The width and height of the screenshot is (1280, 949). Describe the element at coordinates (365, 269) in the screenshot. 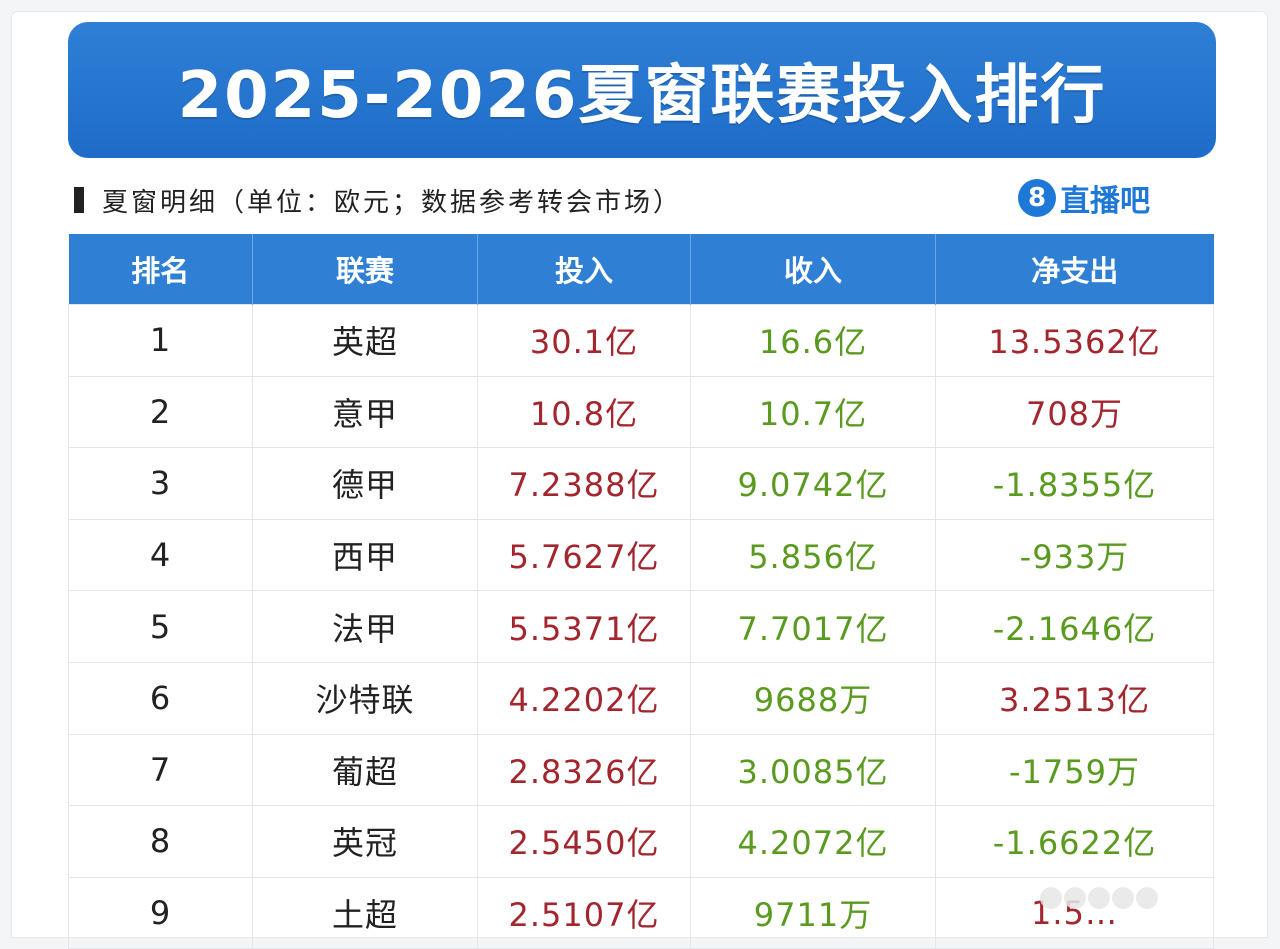

I see `header-league: 联赛` at that location.